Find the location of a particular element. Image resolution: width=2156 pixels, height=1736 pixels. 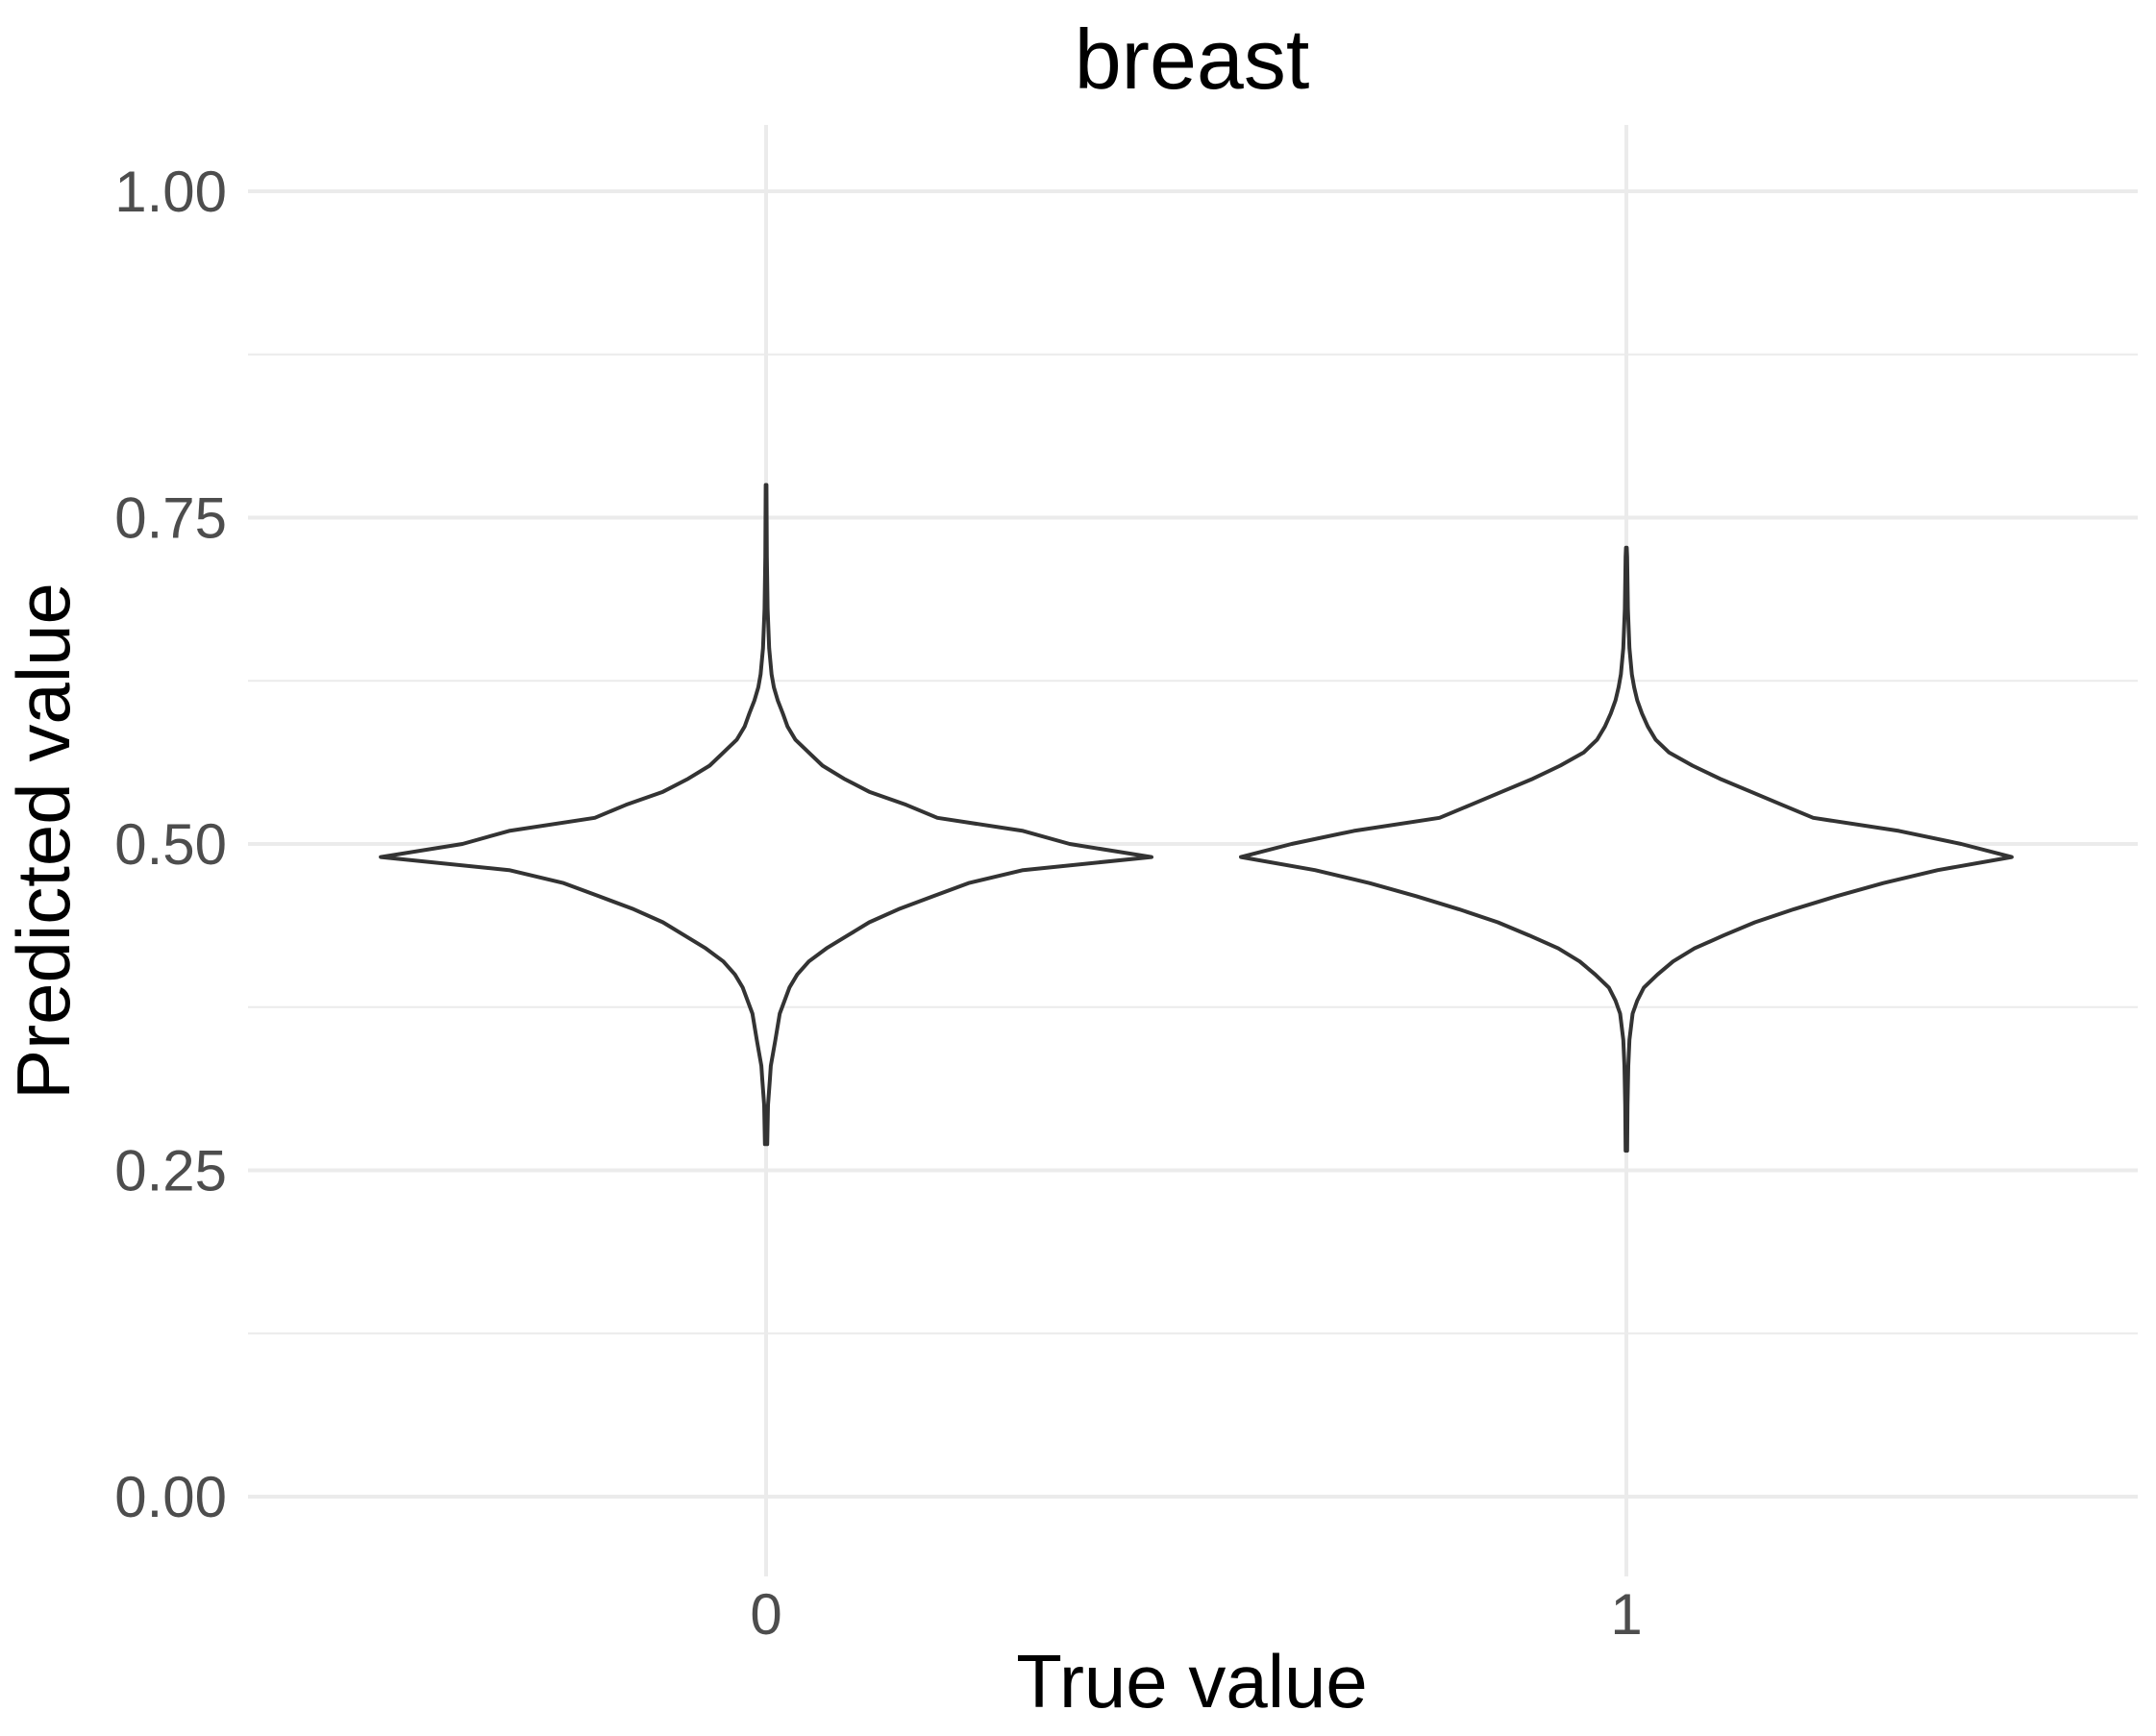

y-tick-label: 1.00 is located at coordinates (170, 192).